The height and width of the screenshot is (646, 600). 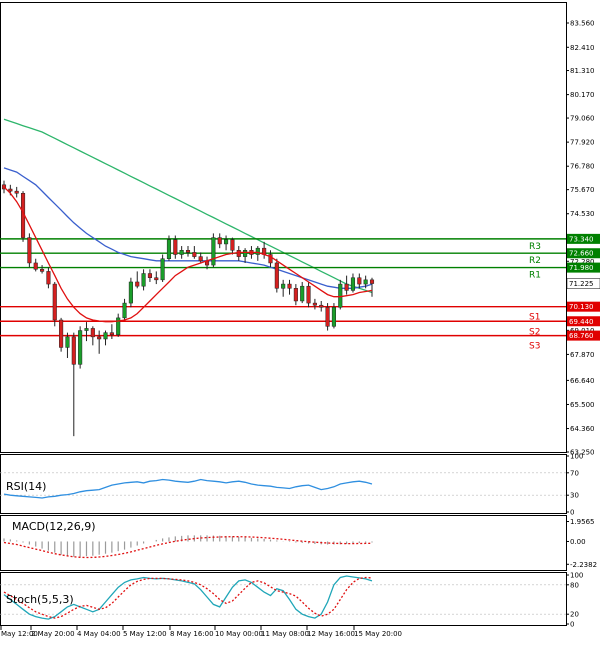 What do you see at coordinates (331, 634) in the screenshot?
I see `time-tick-label: 12 May 16:00` at bounding box center [331, 634].